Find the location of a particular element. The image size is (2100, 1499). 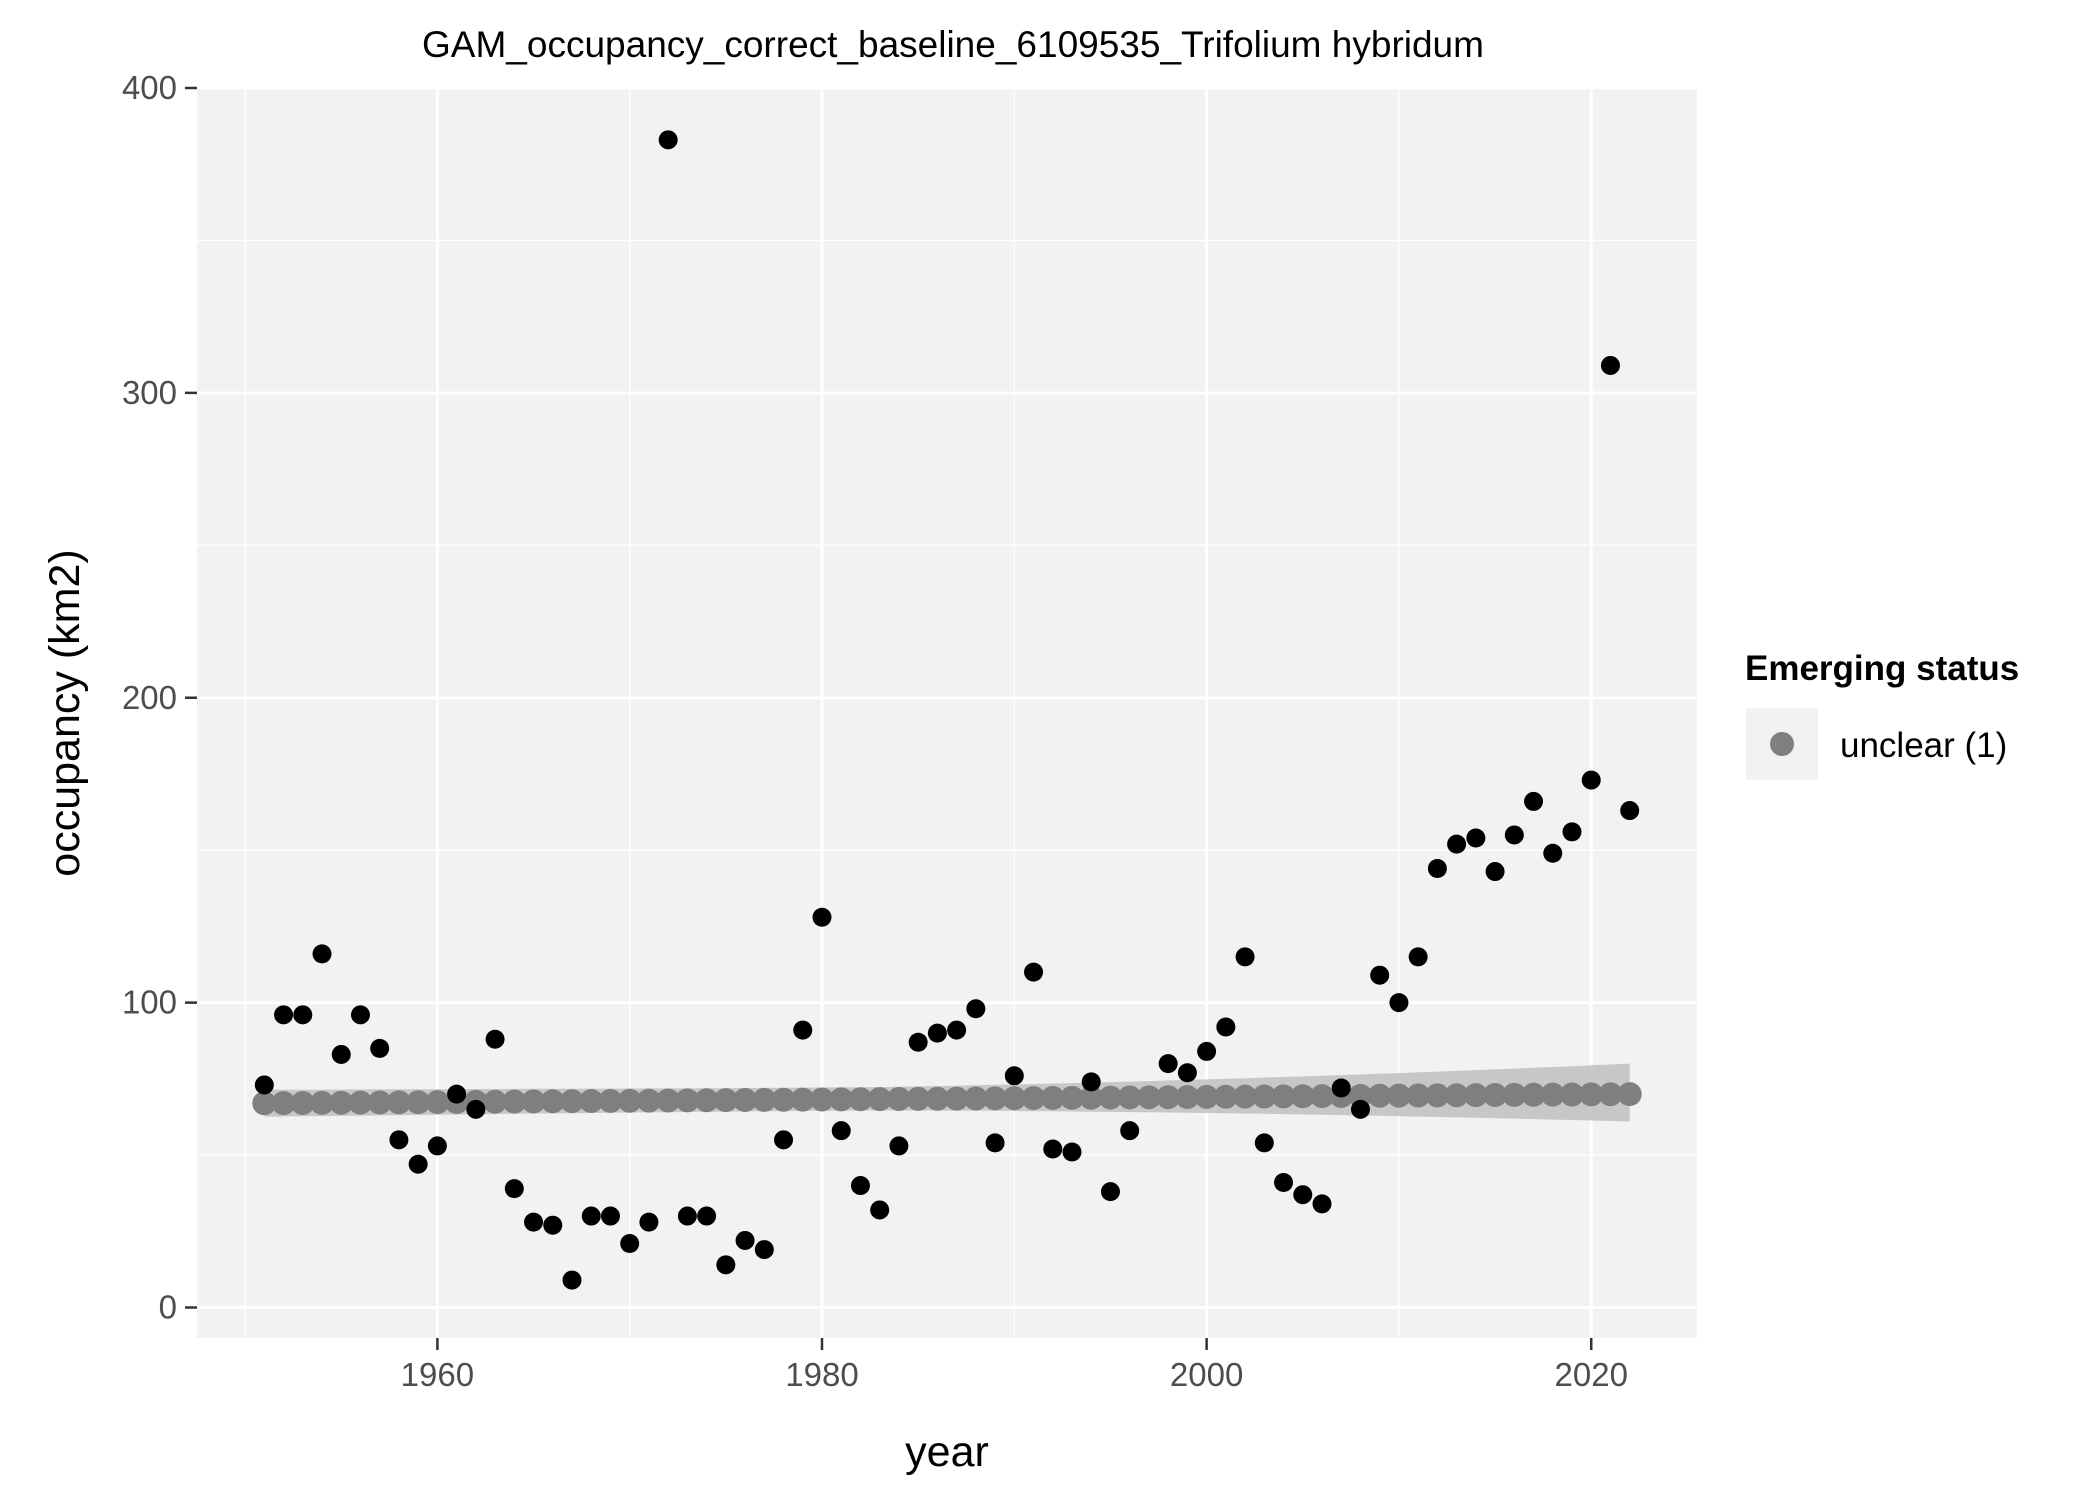

y-axis-title: occupancy (km2) is located at coordinates (65, 712).